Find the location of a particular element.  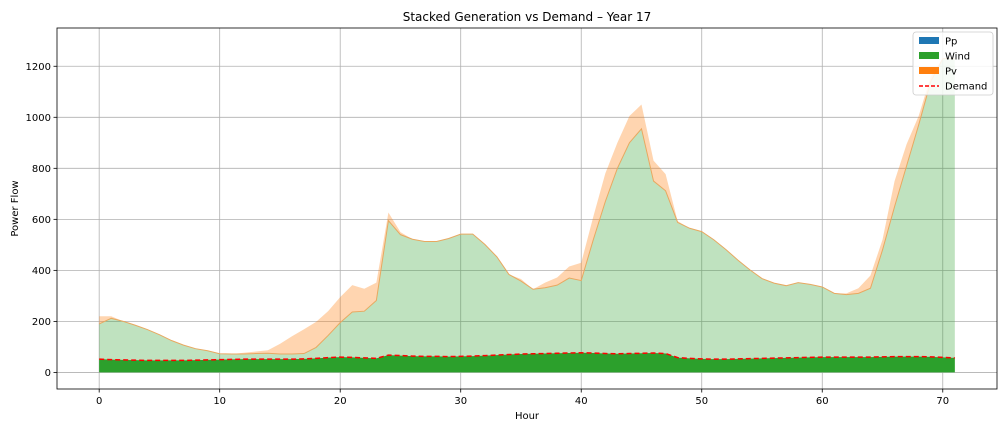

x-tick-label: 50 is located at coordinates (701, 401).